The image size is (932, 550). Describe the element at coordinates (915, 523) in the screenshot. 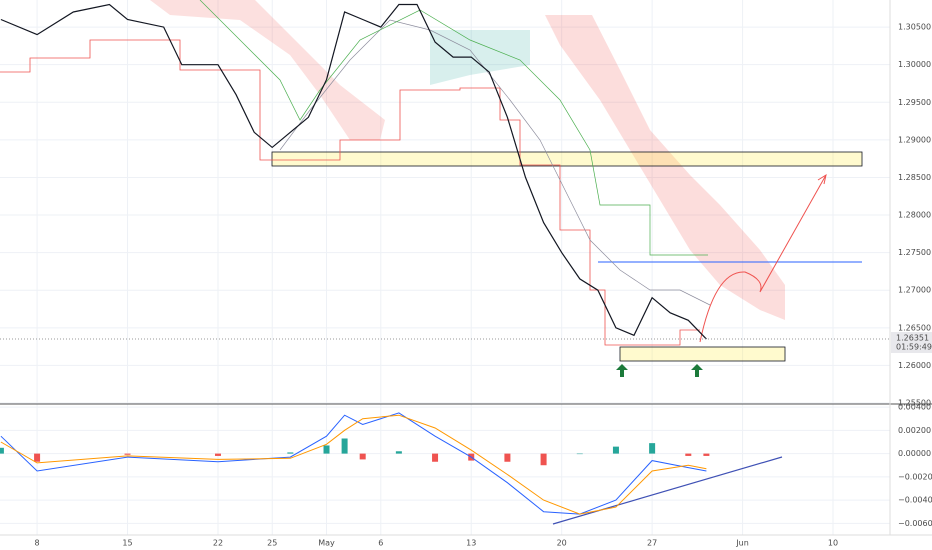

I see `y-tick-label: −0.00600` at that location.